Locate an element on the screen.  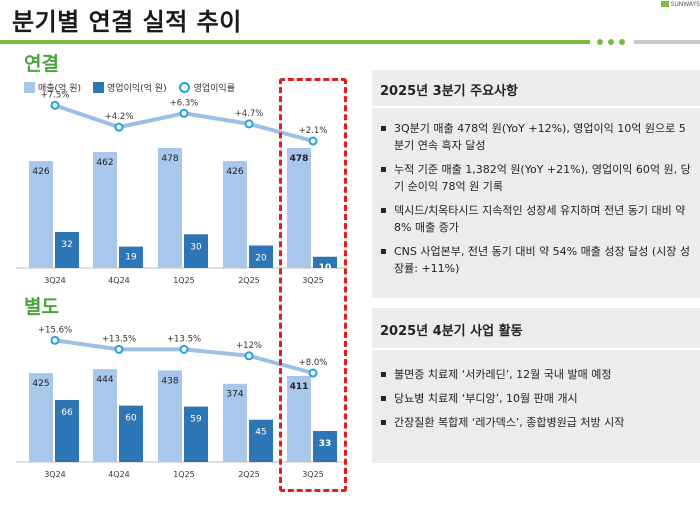
consolidated-margin-label: +4.7% is located at coordinates (249, 114).